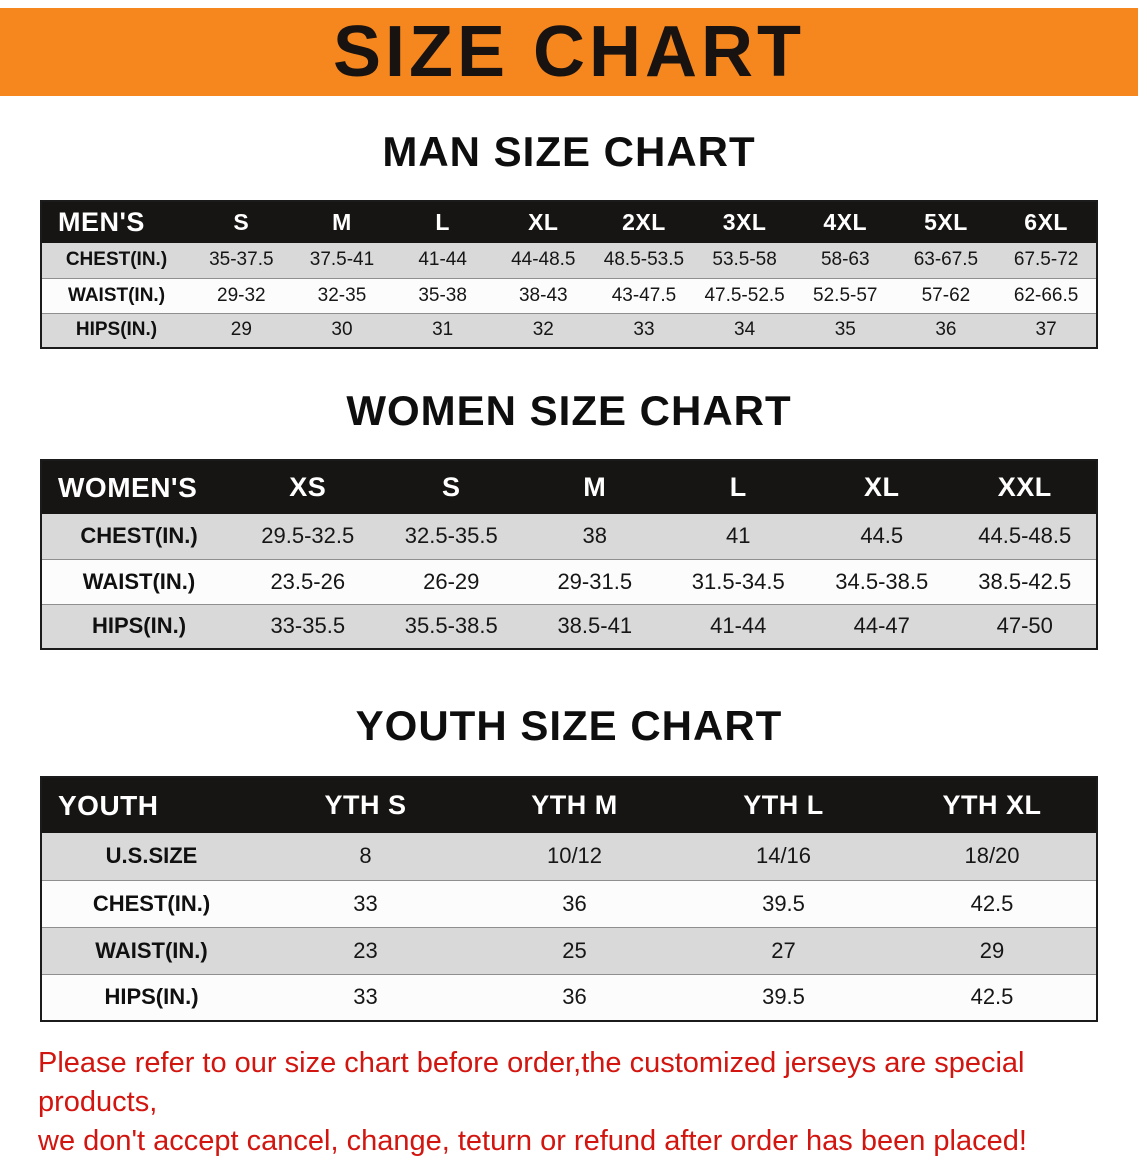  What do you see at coordinates (574, 856) in the screenshot?
I see `youth-size-cell: 10/12` at bounding box center [574, 856].